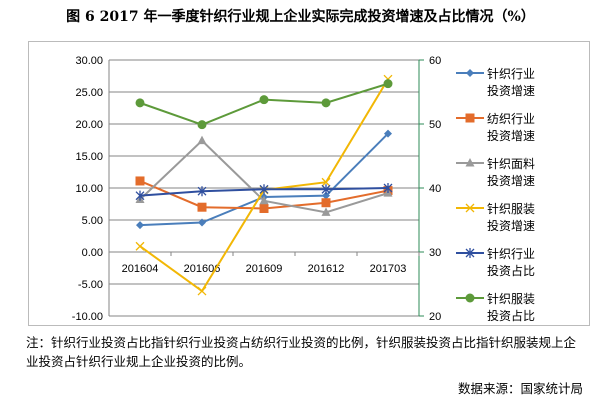  I want to click on x-tick-label: 201604, so click(140, 269).